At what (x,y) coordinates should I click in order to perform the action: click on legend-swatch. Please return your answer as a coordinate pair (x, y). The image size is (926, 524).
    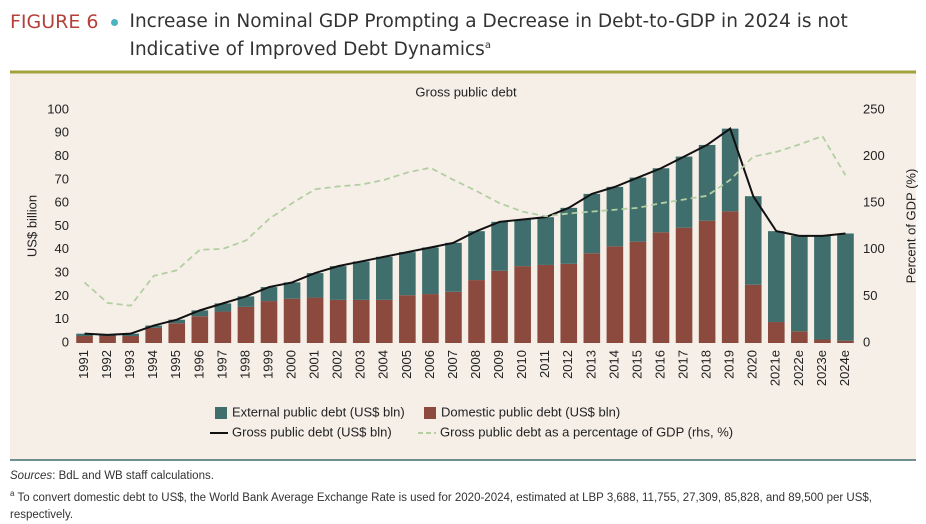
    Looking at the image, I should click on (221, 413).